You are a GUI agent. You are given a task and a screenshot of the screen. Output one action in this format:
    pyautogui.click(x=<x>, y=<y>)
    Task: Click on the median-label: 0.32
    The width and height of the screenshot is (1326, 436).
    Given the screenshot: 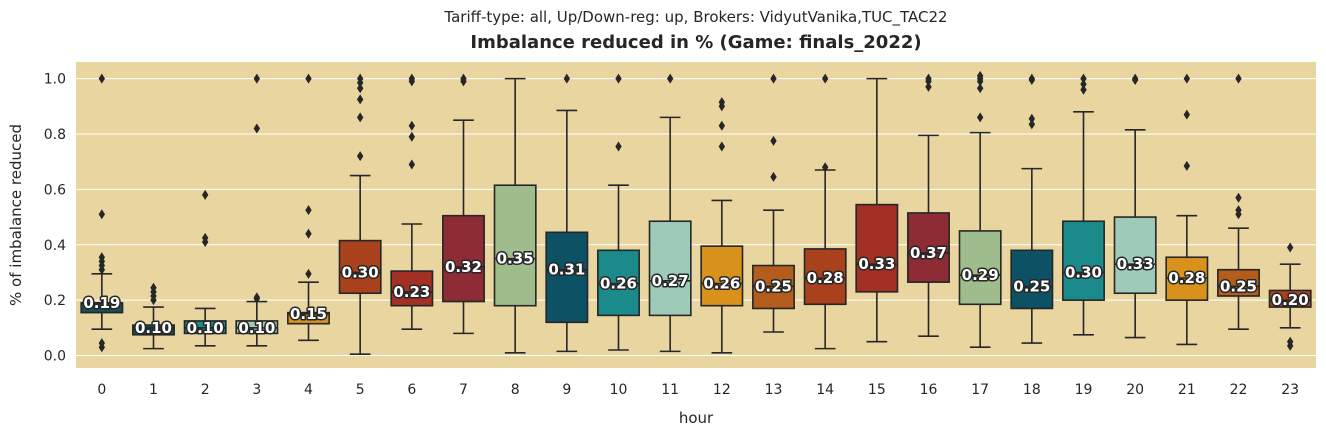 What is the action you would take?
    pyautogui.click(x=463, y=267)
    